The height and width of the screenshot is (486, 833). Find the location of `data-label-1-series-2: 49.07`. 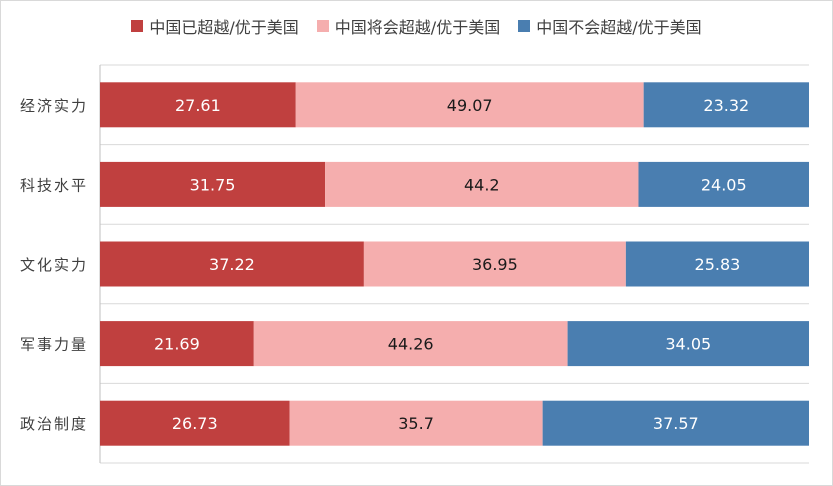

data-label-1-series-2: 49.07 is located at coordinates (470, 105).